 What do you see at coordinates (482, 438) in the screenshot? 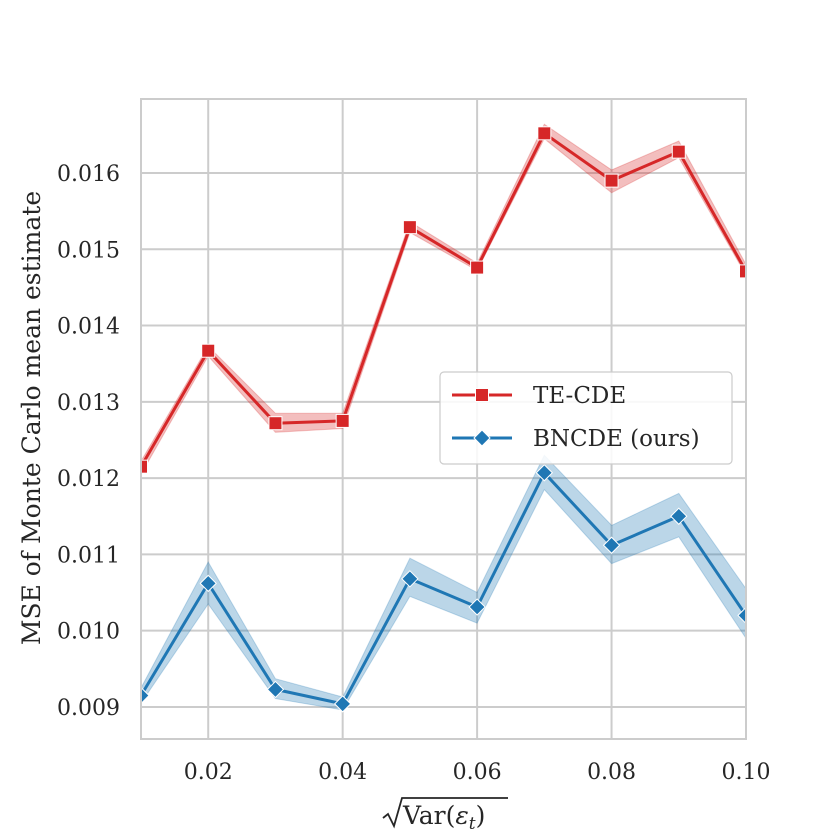
I see `legend-marker-bncde` at bounding box center [482, 438].